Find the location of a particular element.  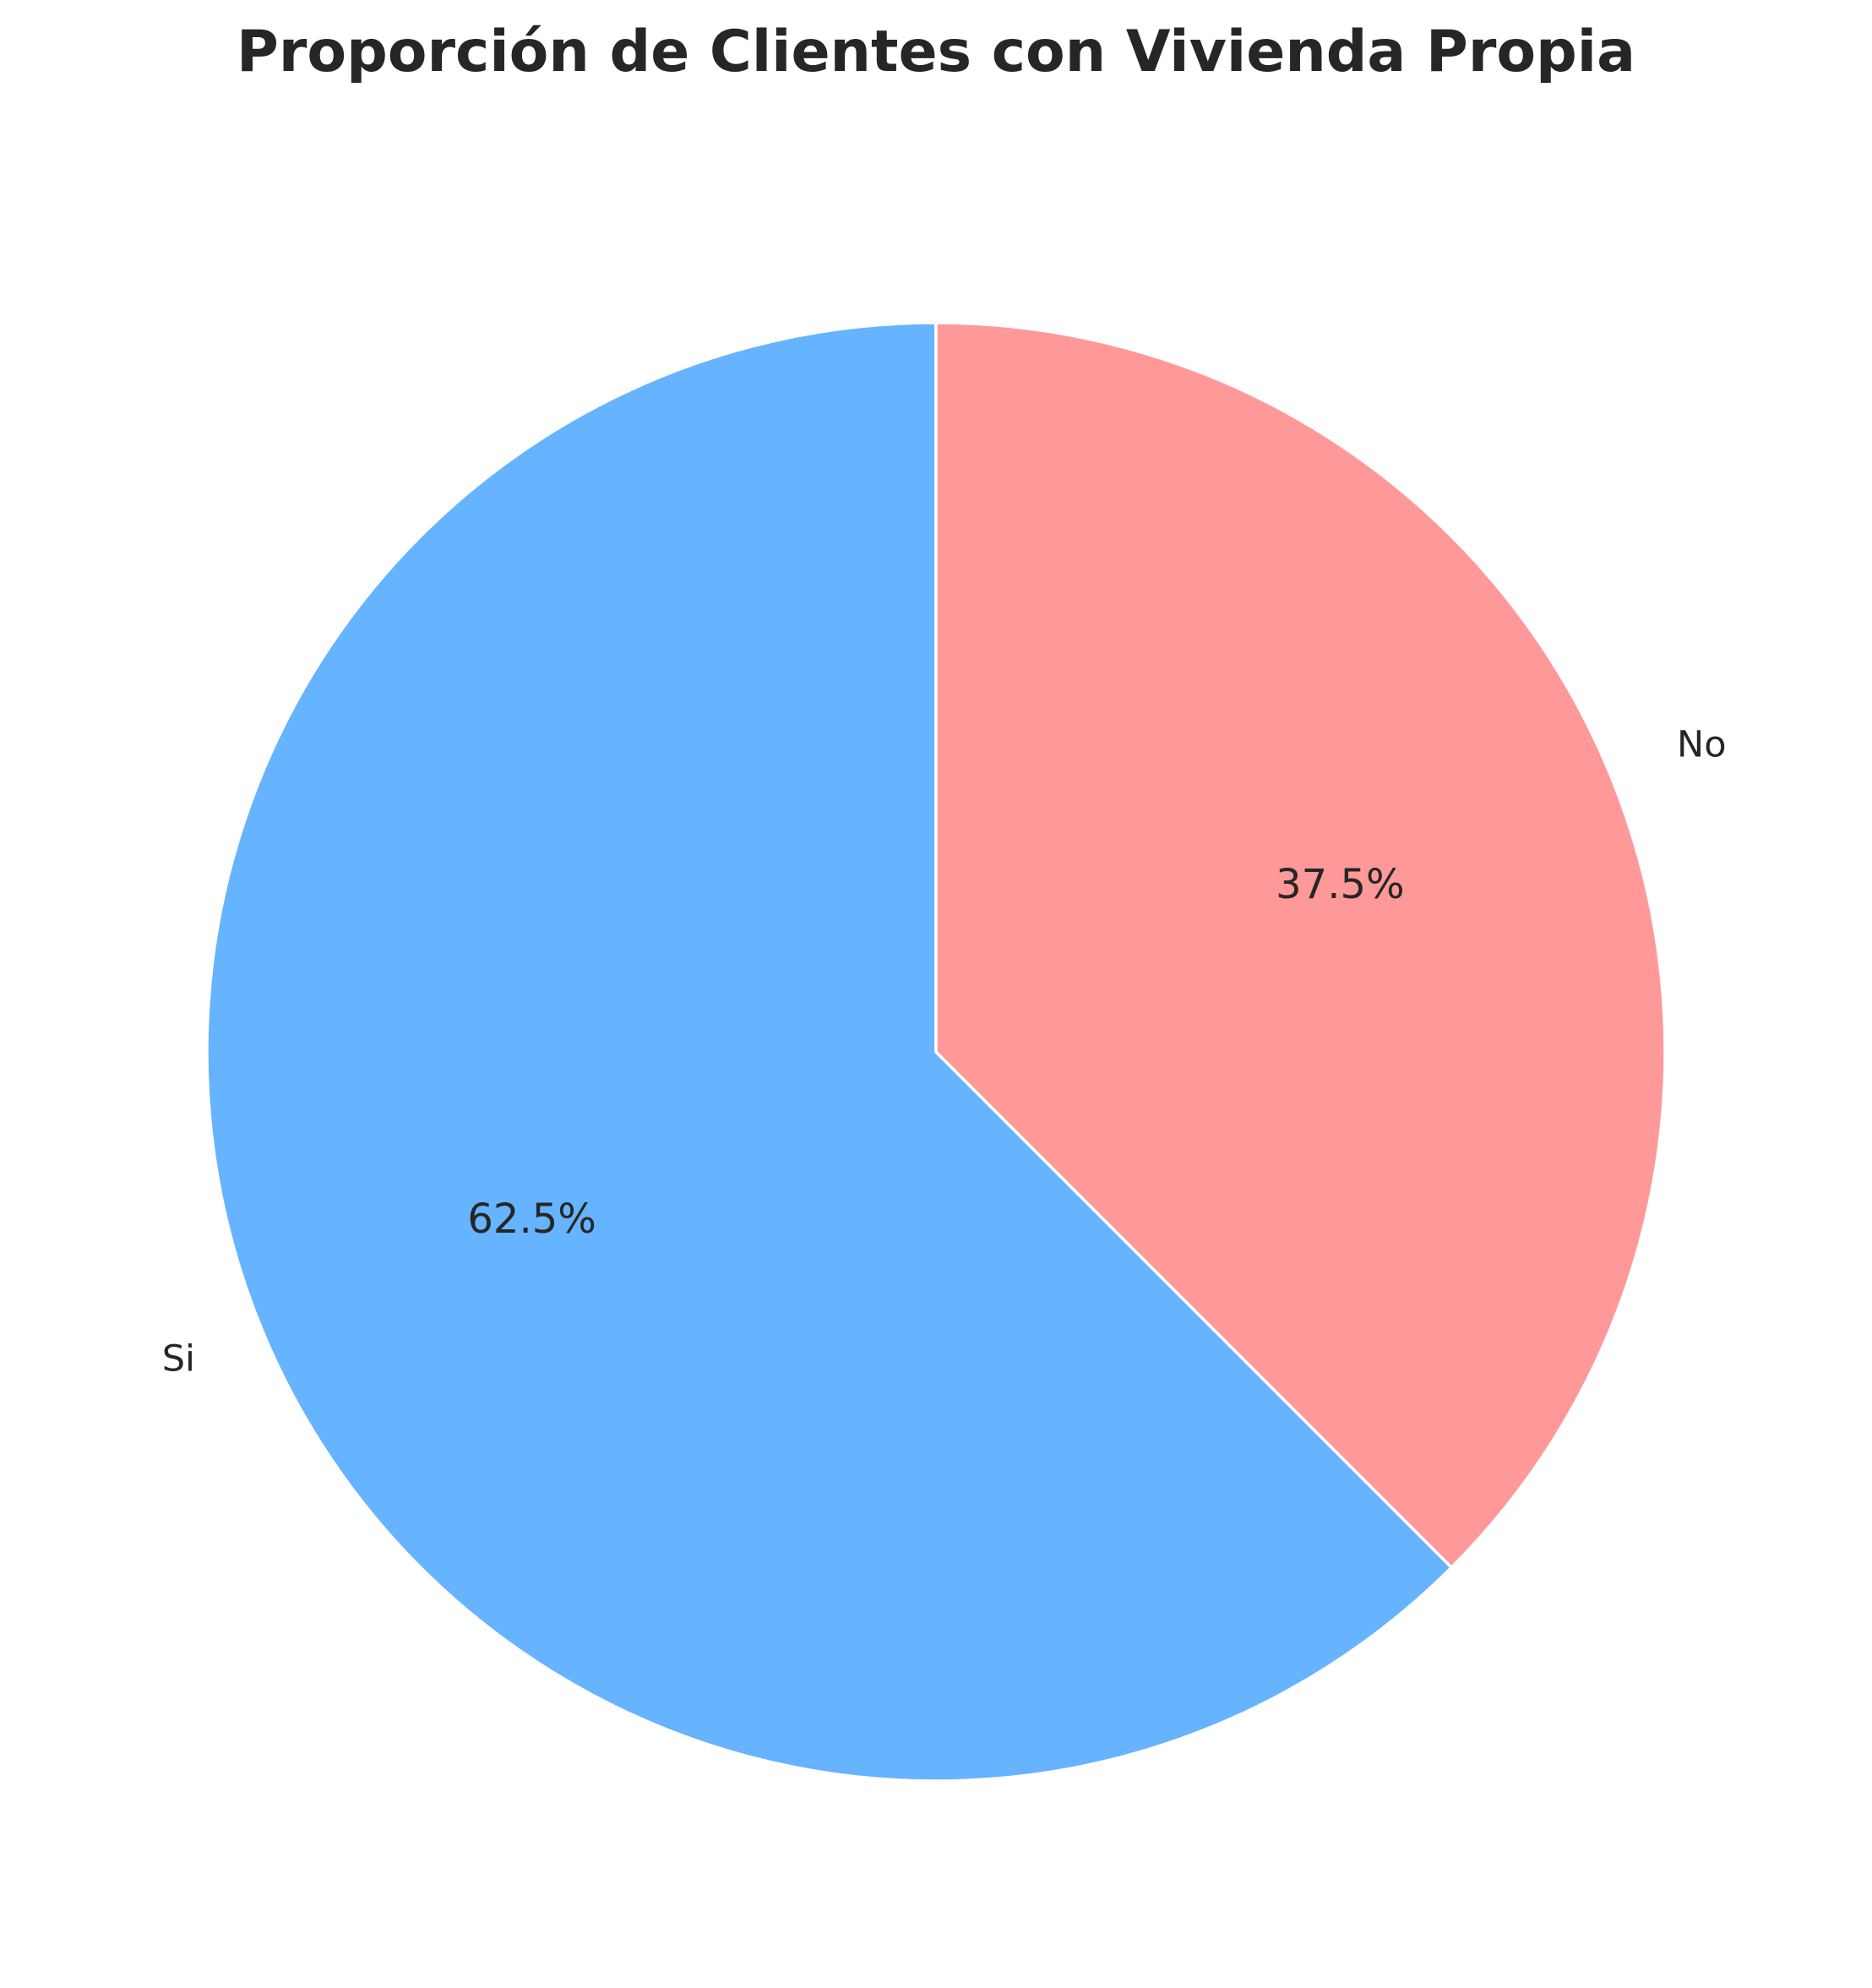

slice-percent-si: 62.5% is located at coordinates (531, 1219).